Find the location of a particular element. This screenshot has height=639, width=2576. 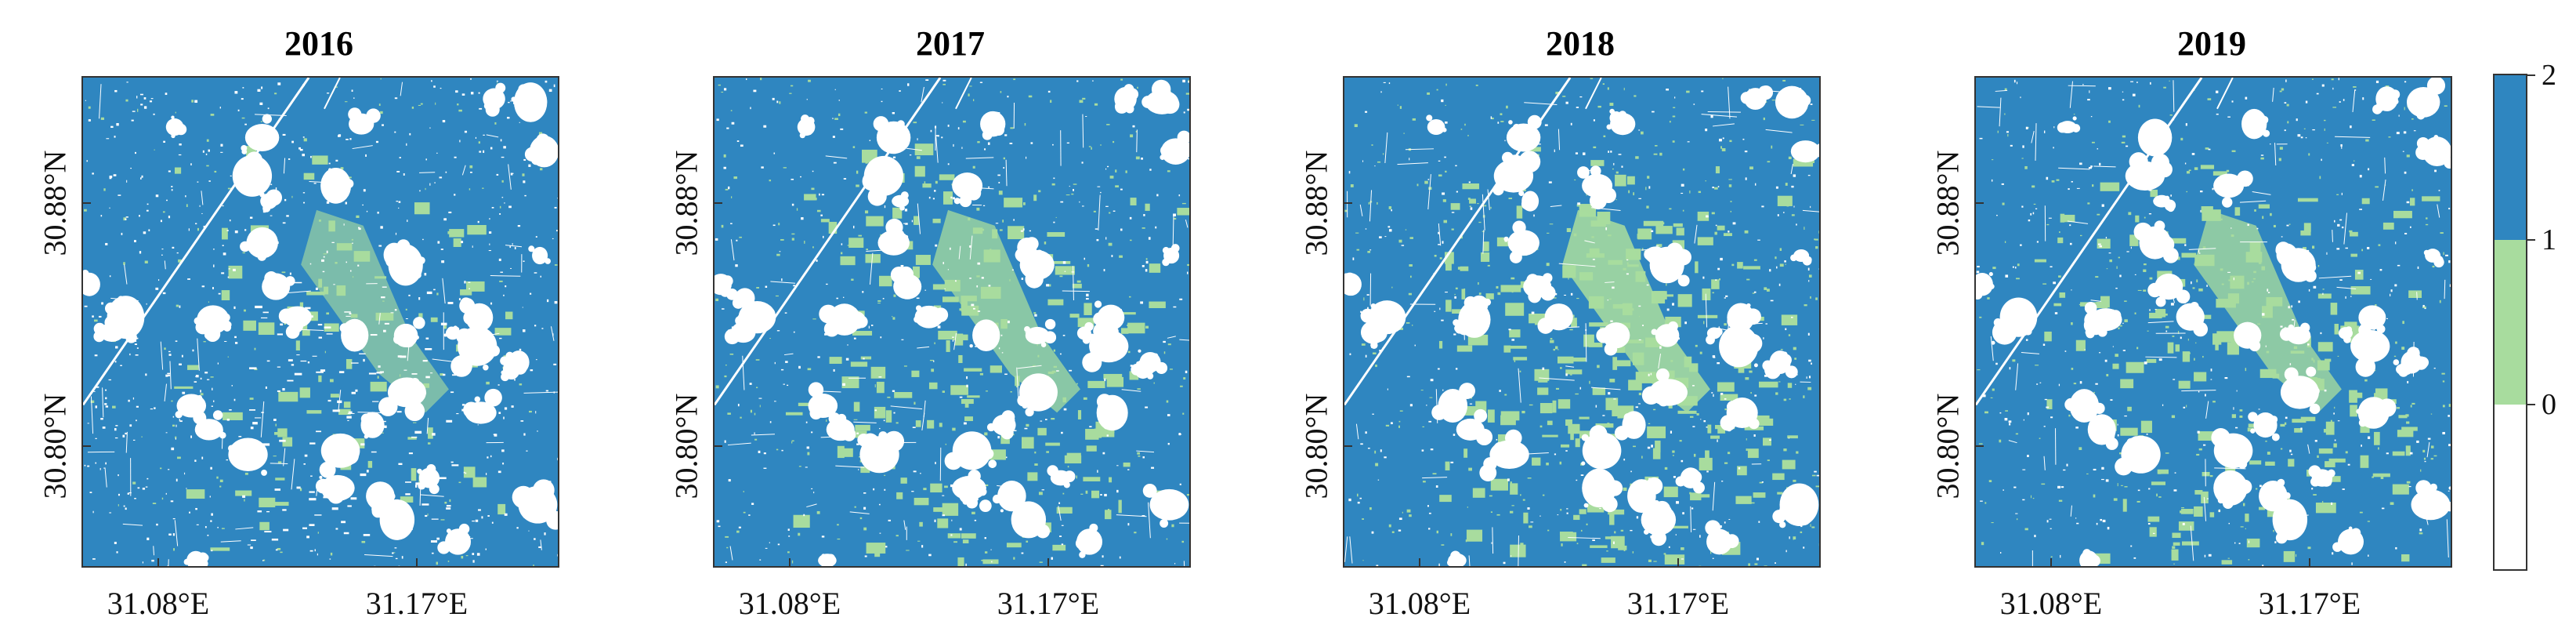

panel-title: 2017 is located at coordinates (951, 43).